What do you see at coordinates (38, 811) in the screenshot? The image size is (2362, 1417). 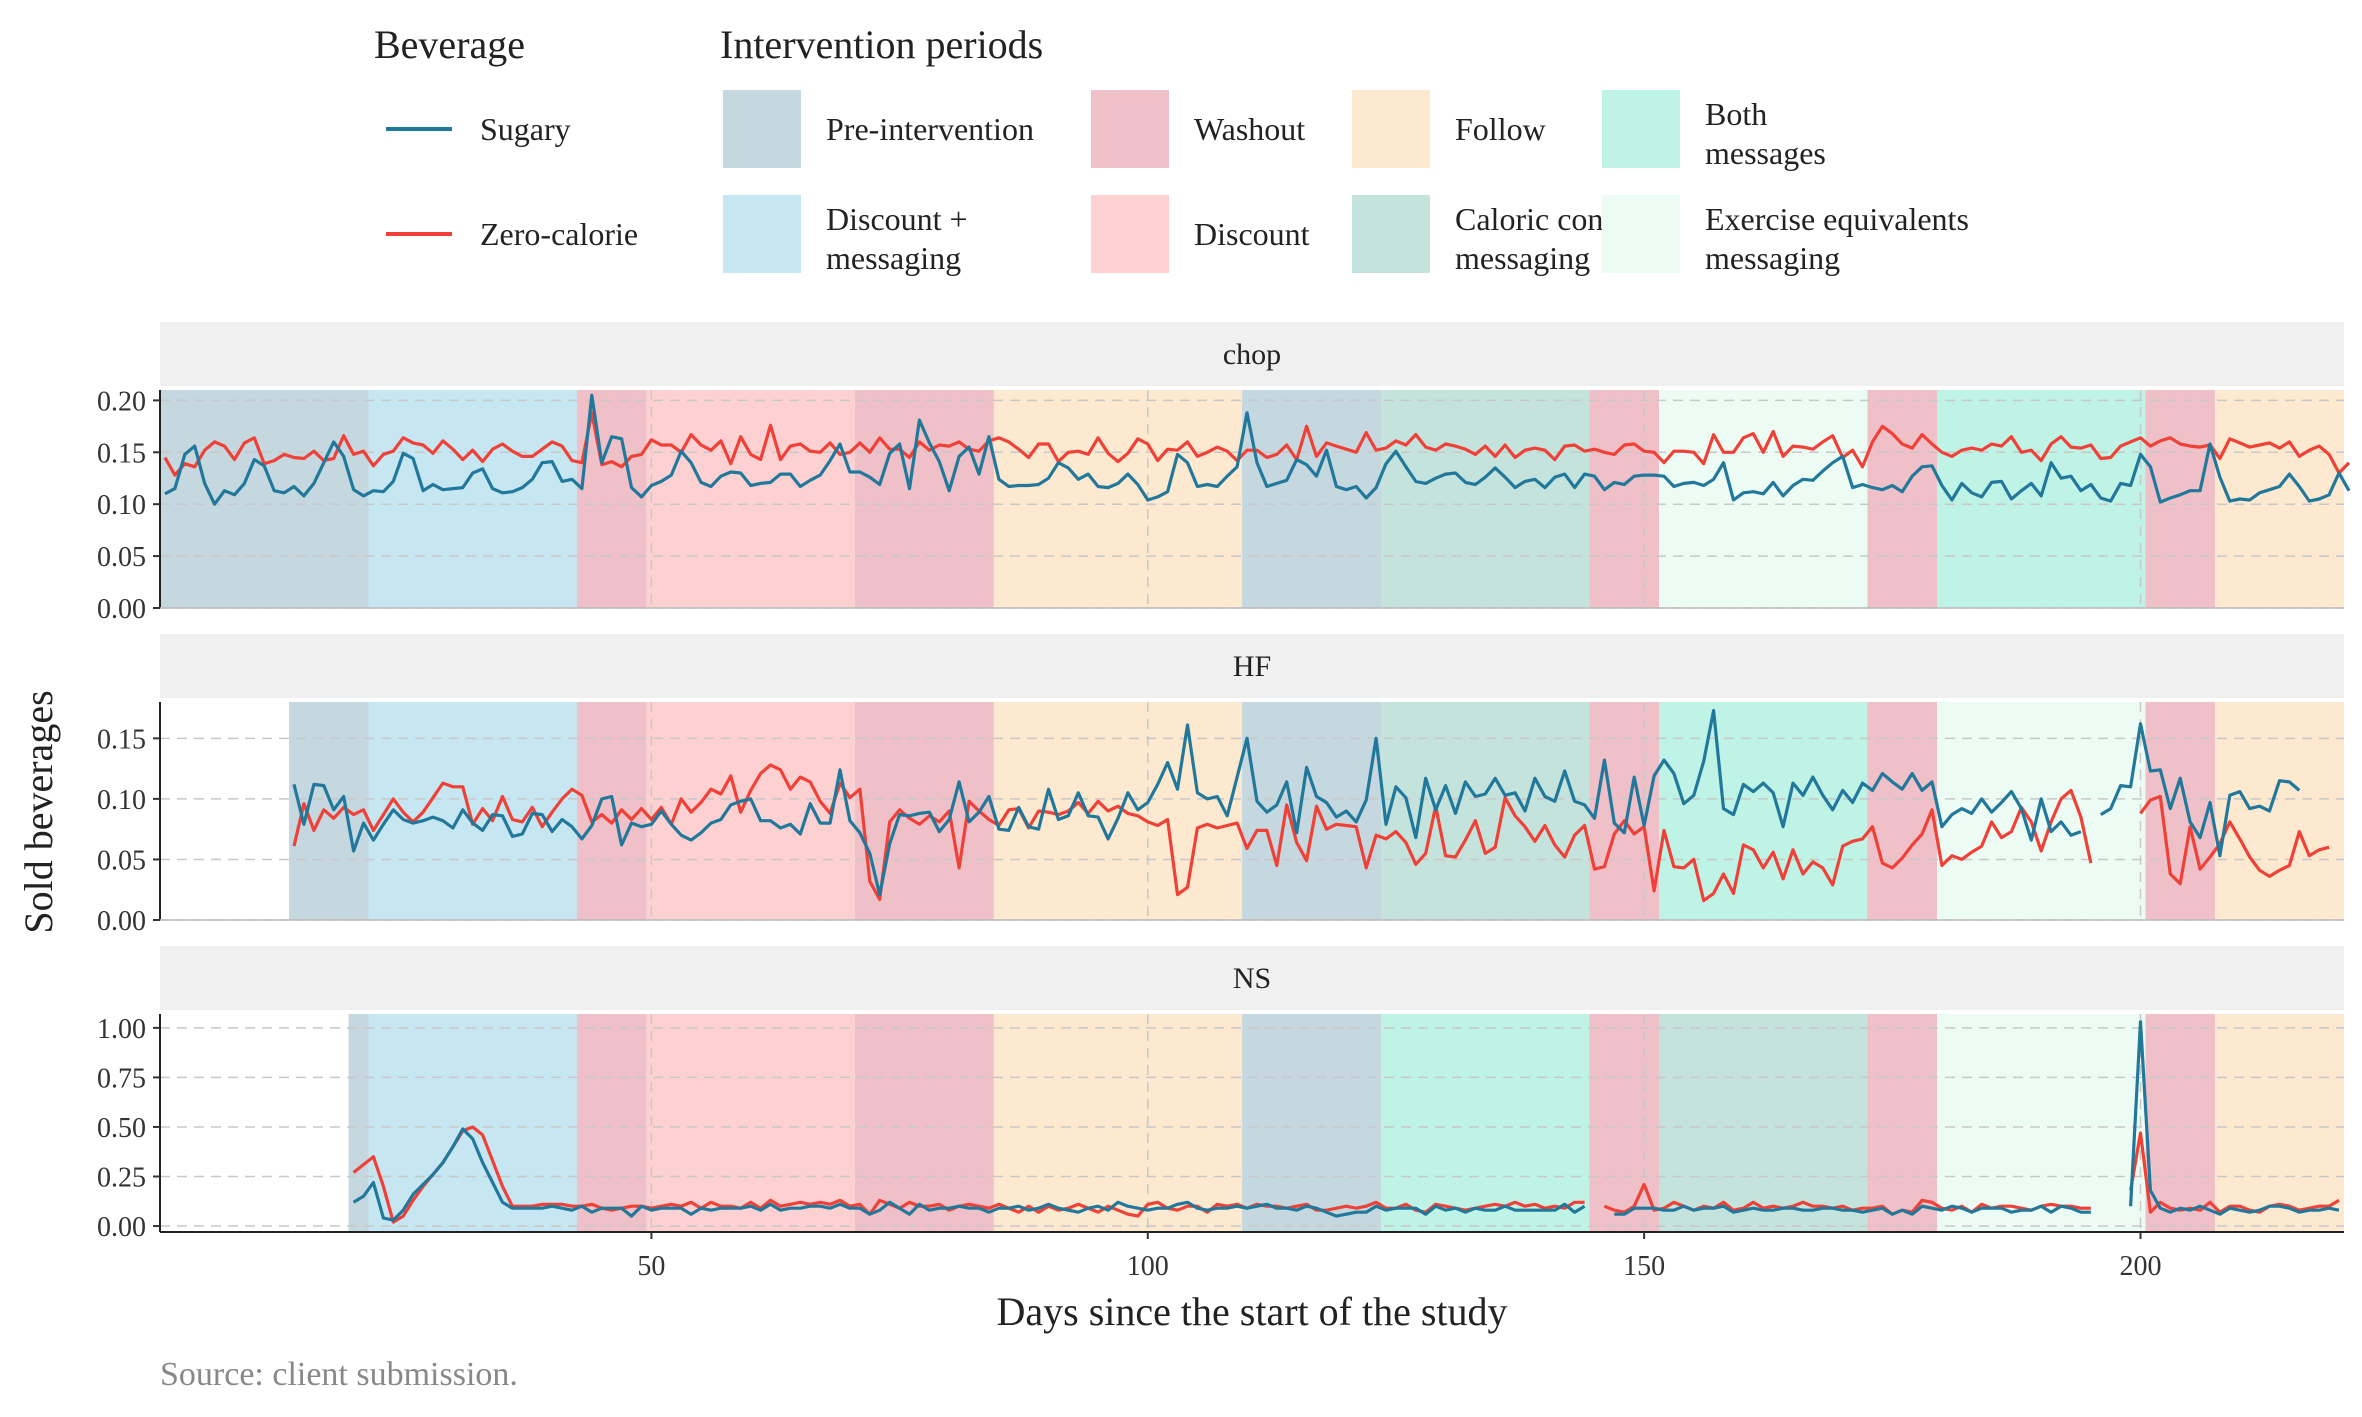 I see `y-axis-title: Sold beverages` at bounding box center [38, 811].